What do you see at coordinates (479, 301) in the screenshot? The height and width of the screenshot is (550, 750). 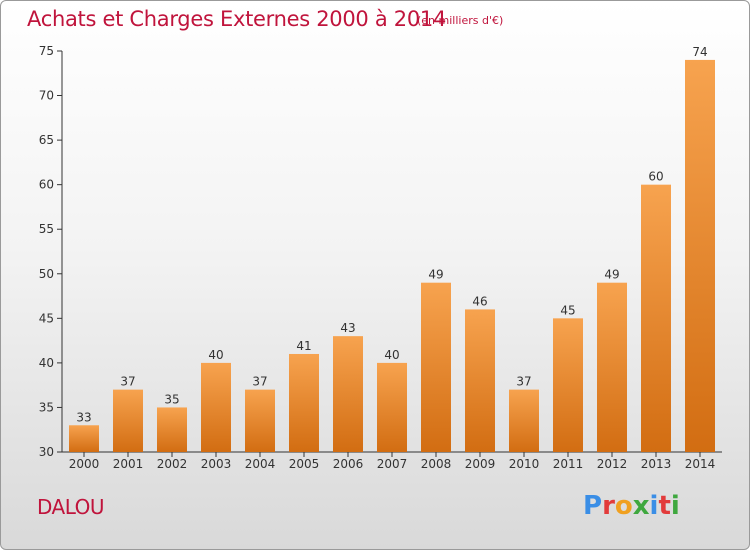 I see `bar-value-label: 46` at bounding box center [479, 301].